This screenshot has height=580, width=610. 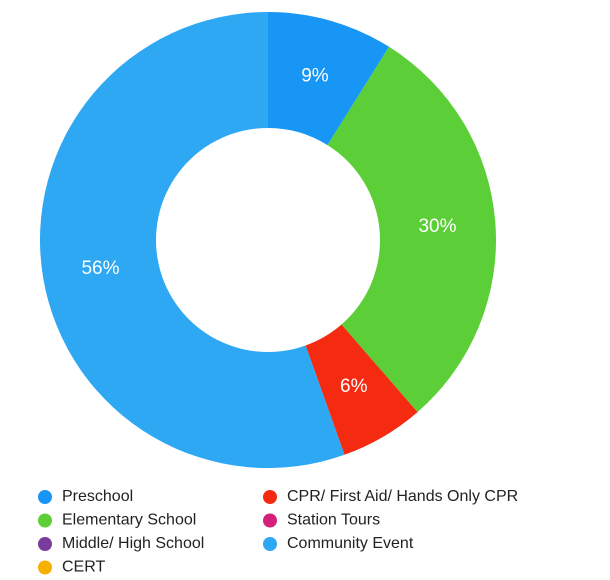 I want to click on slice-label: 9%, so click(x=315, y=76).